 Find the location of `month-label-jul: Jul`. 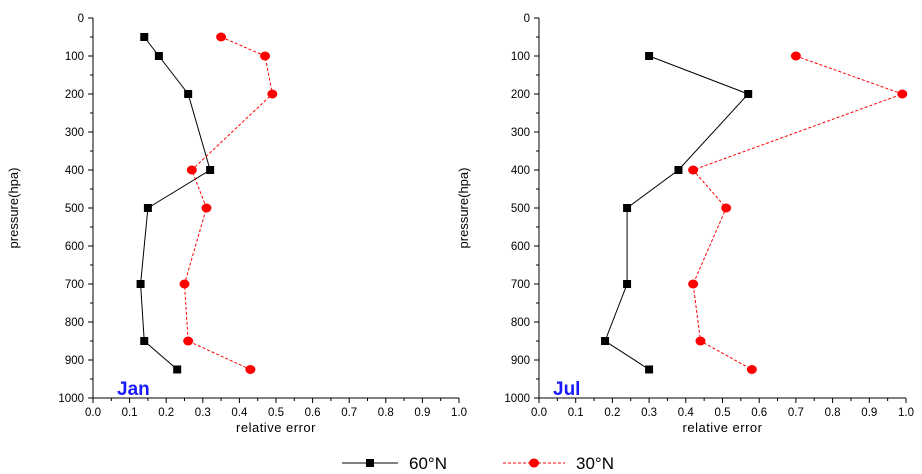

month-label-jul: Jul is located at coordinates (566, 389).